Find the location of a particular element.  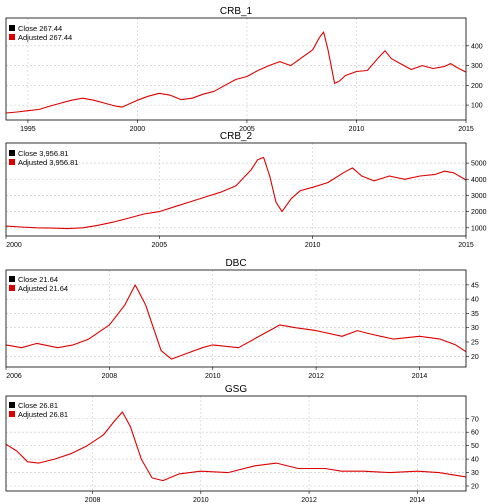

y-tick-label: 35 is located at coordinates (475, 314).